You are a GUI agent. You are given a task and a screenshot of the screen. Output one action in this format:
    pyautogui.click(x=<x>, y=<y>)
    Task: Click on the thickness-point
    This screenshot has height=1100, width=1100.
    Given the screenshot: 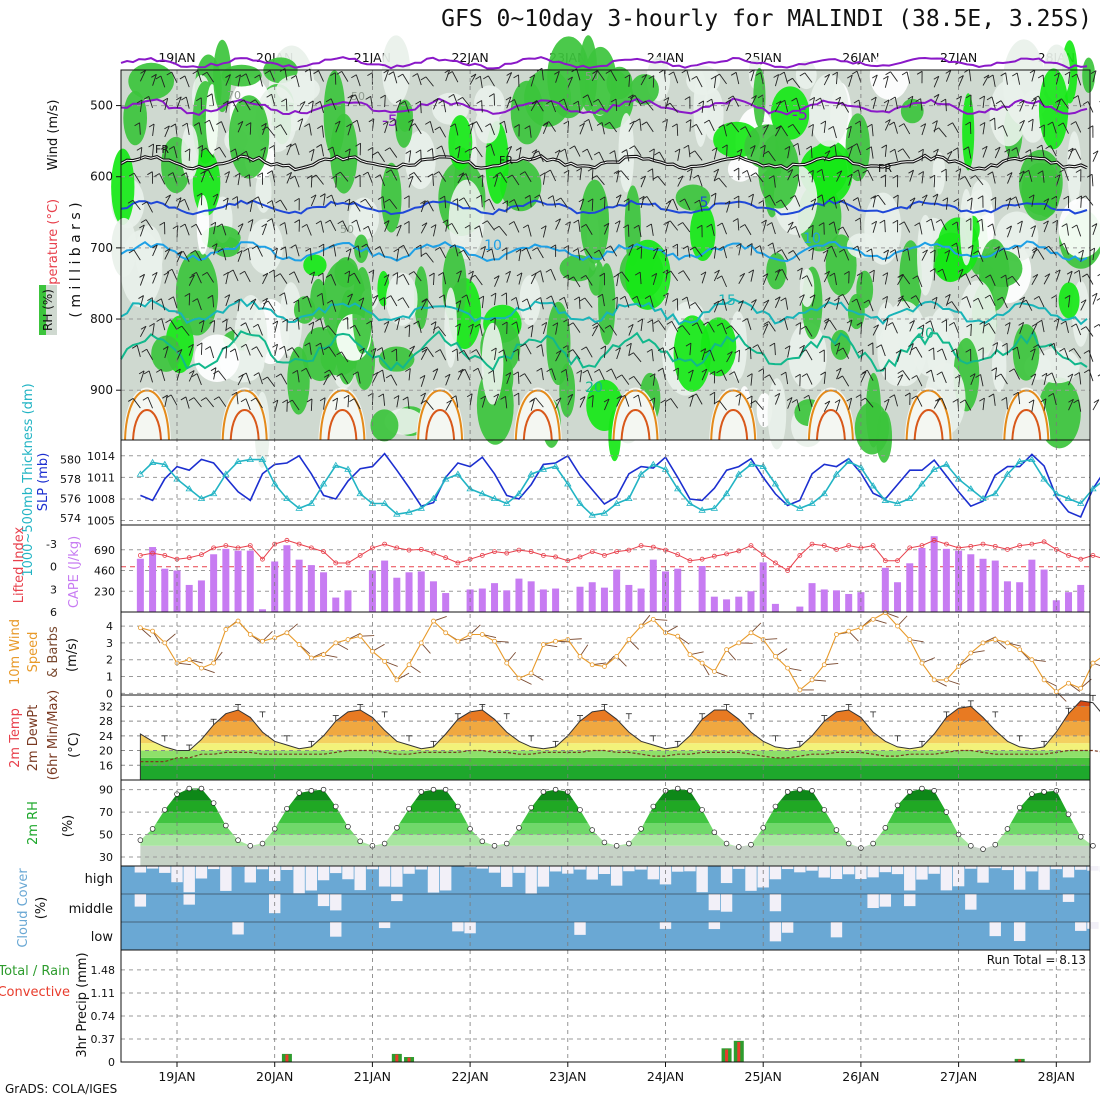 What is the action you would take?
    pyautogui.click(x=763, y=465)
    